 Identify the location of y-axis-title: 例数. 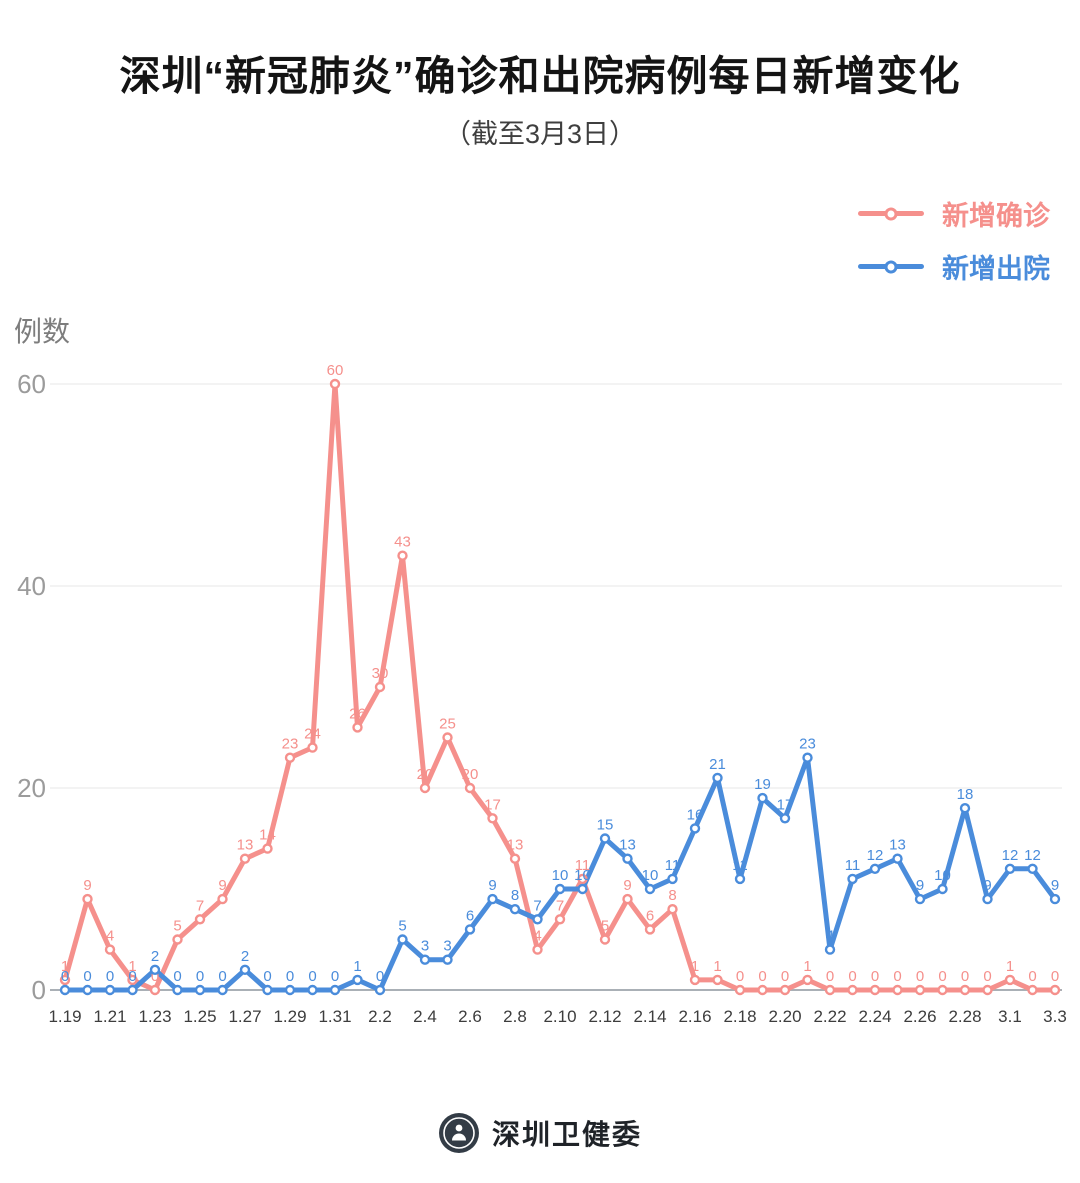
(42, 331).